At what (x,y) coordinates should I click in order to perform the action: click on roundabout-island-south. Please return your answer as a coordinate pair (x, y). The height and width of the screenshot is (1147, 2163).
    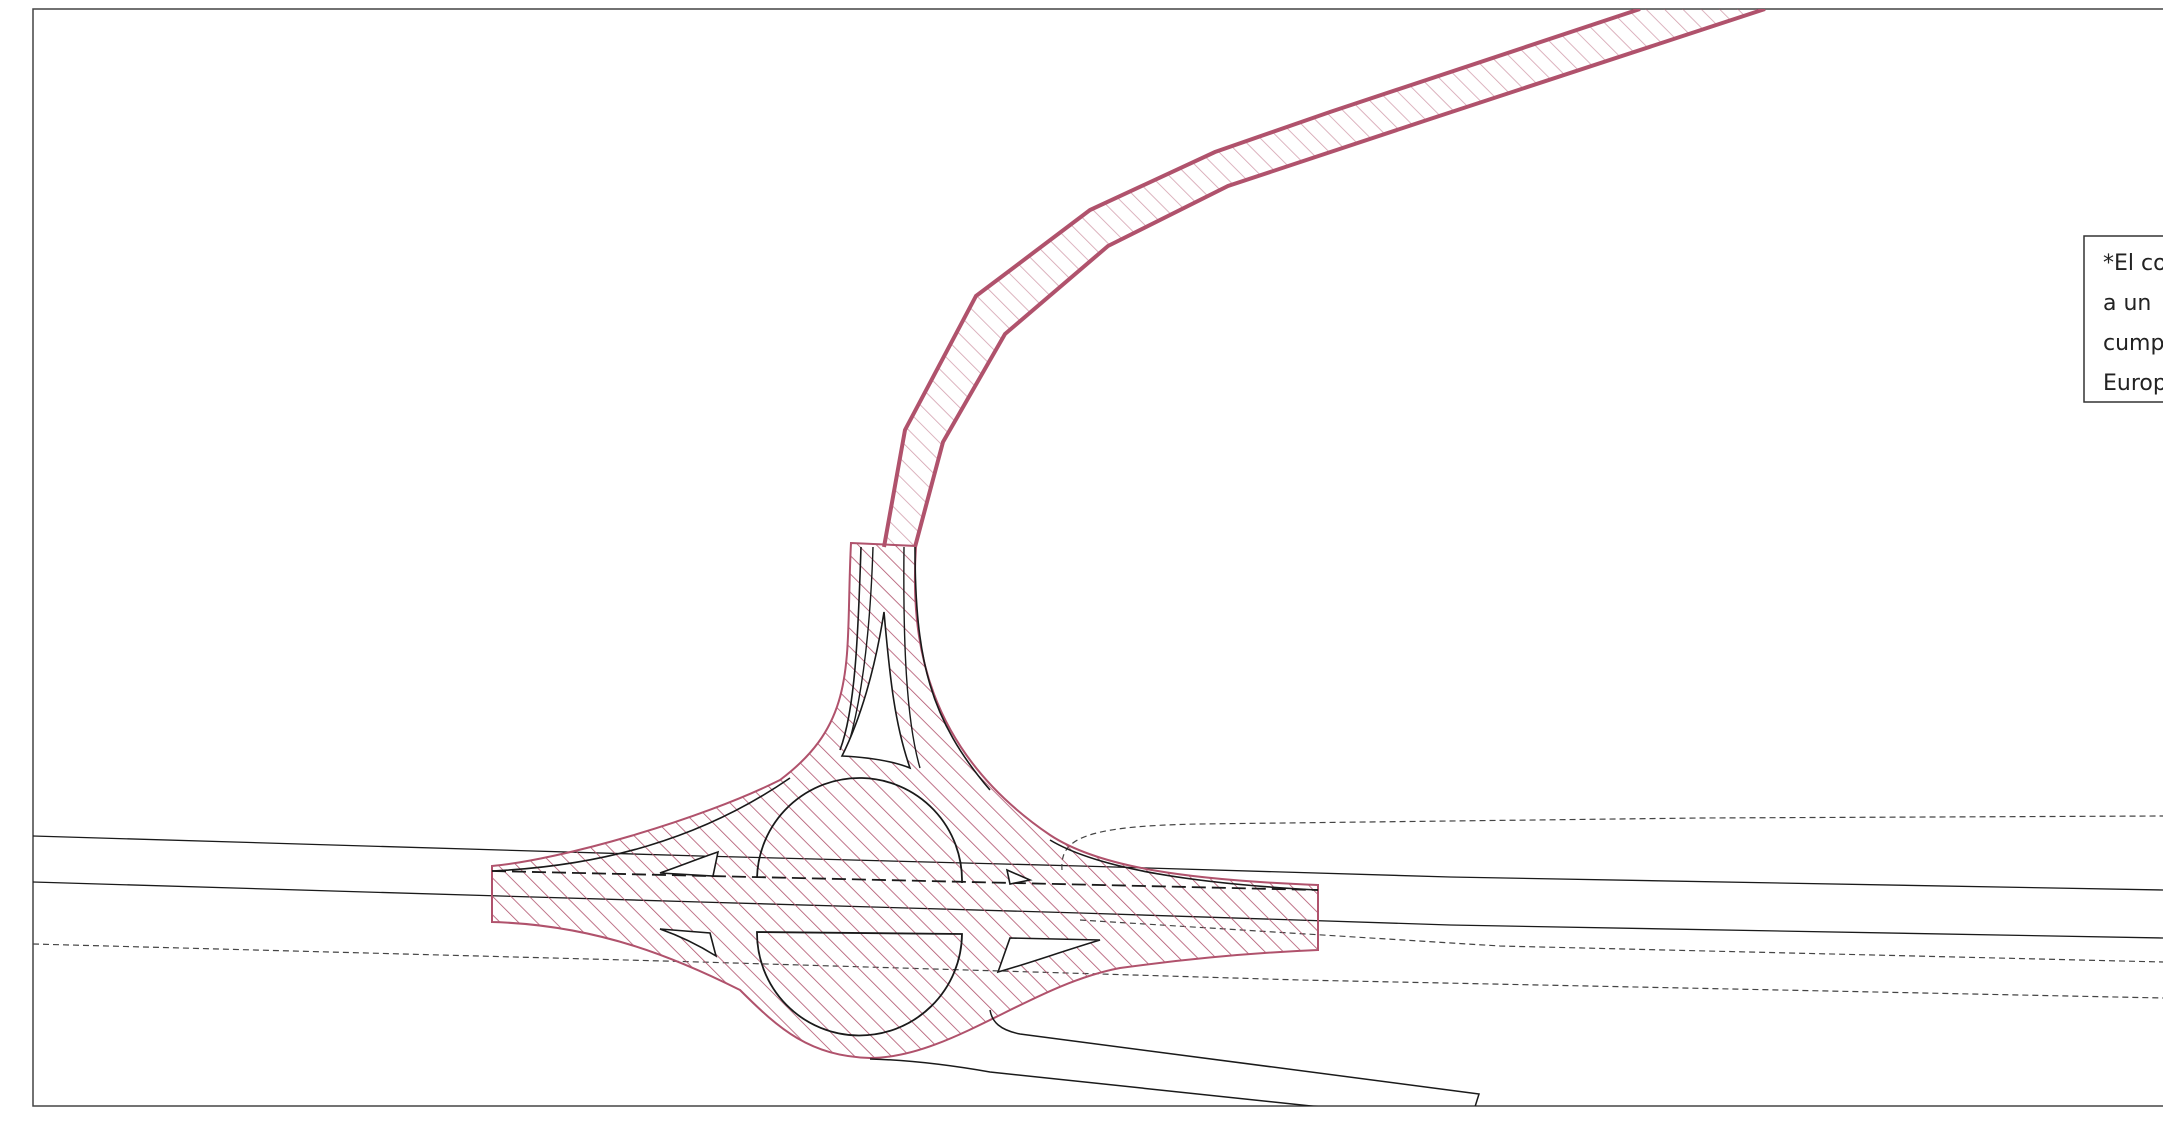
    Looking at the image, I should click on (859, 984).